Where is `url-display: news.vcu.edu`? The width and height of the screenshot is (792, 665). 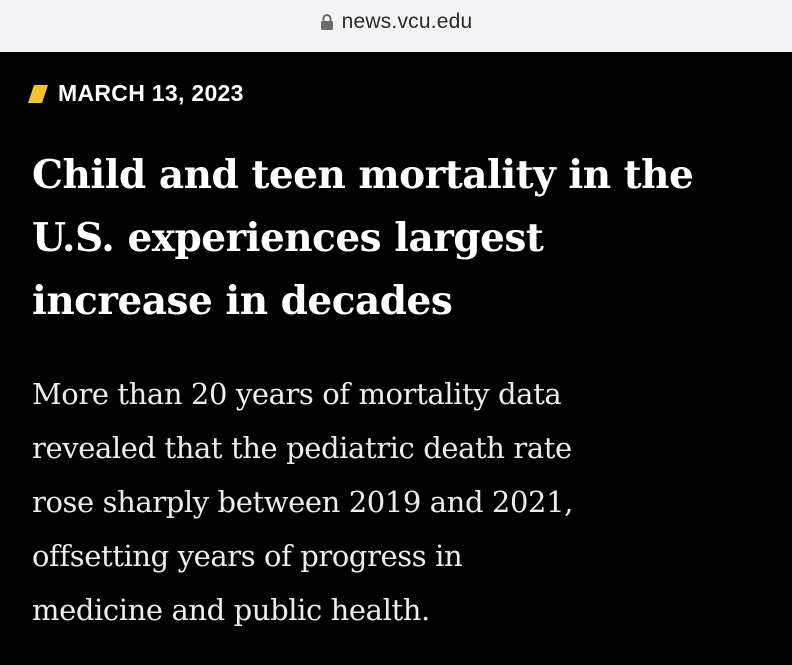
url-display: news.vcu.edu is located at coordinates (396, 22).